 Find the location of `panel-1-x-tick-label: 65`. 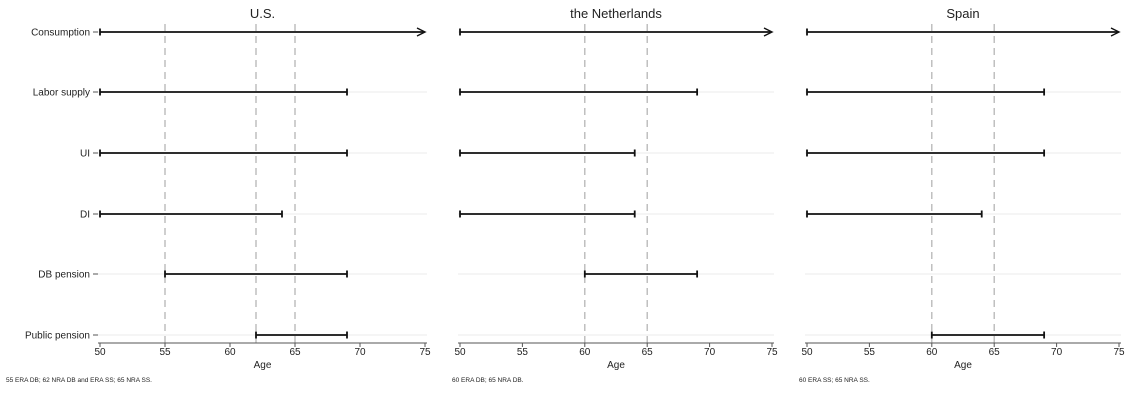

panel-1-x-tick-label: 65 is located at coordinates (295, 352).